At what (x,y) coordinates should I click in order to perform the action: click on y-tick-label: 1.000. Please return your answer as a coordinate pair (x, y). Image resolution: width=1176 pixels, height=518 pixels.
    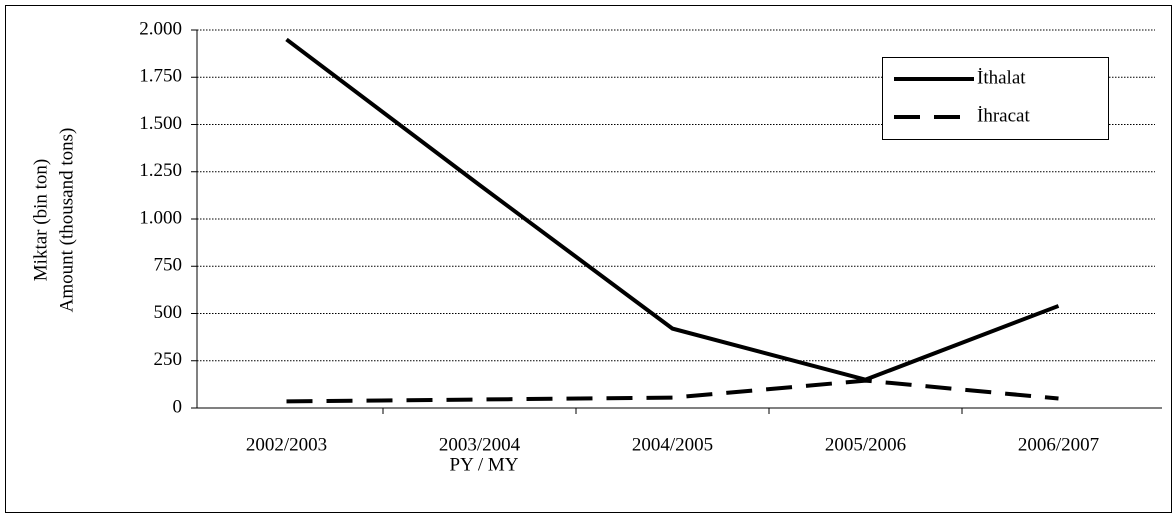
    Looking at the image, I should click on (160, 217).